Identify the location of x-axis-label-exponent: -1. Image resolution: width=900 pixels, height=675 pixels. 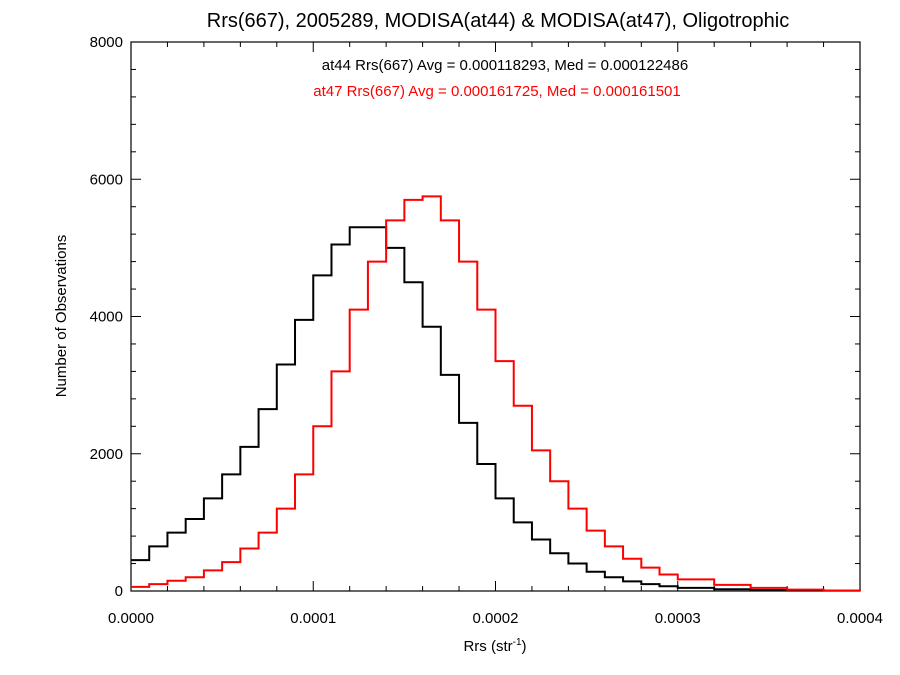
(517, 642).